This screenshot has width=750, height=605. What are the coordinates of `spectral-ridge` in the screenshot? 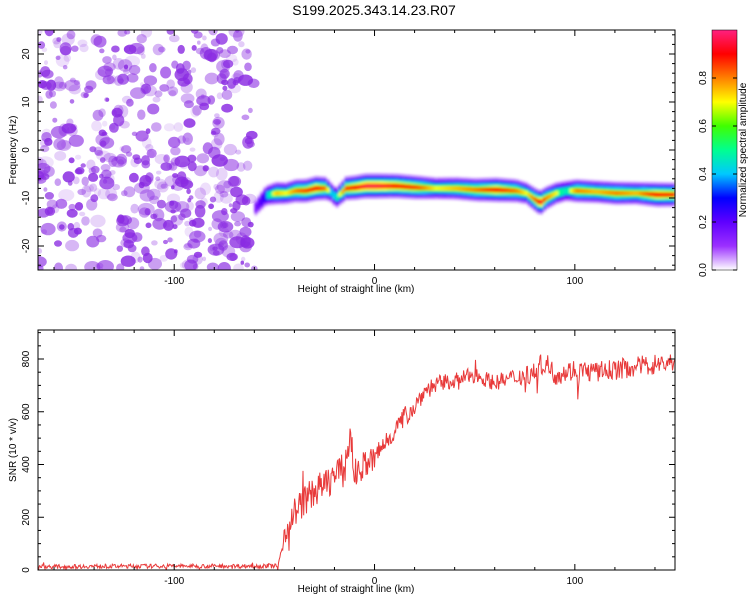 It's located at (464, 194).